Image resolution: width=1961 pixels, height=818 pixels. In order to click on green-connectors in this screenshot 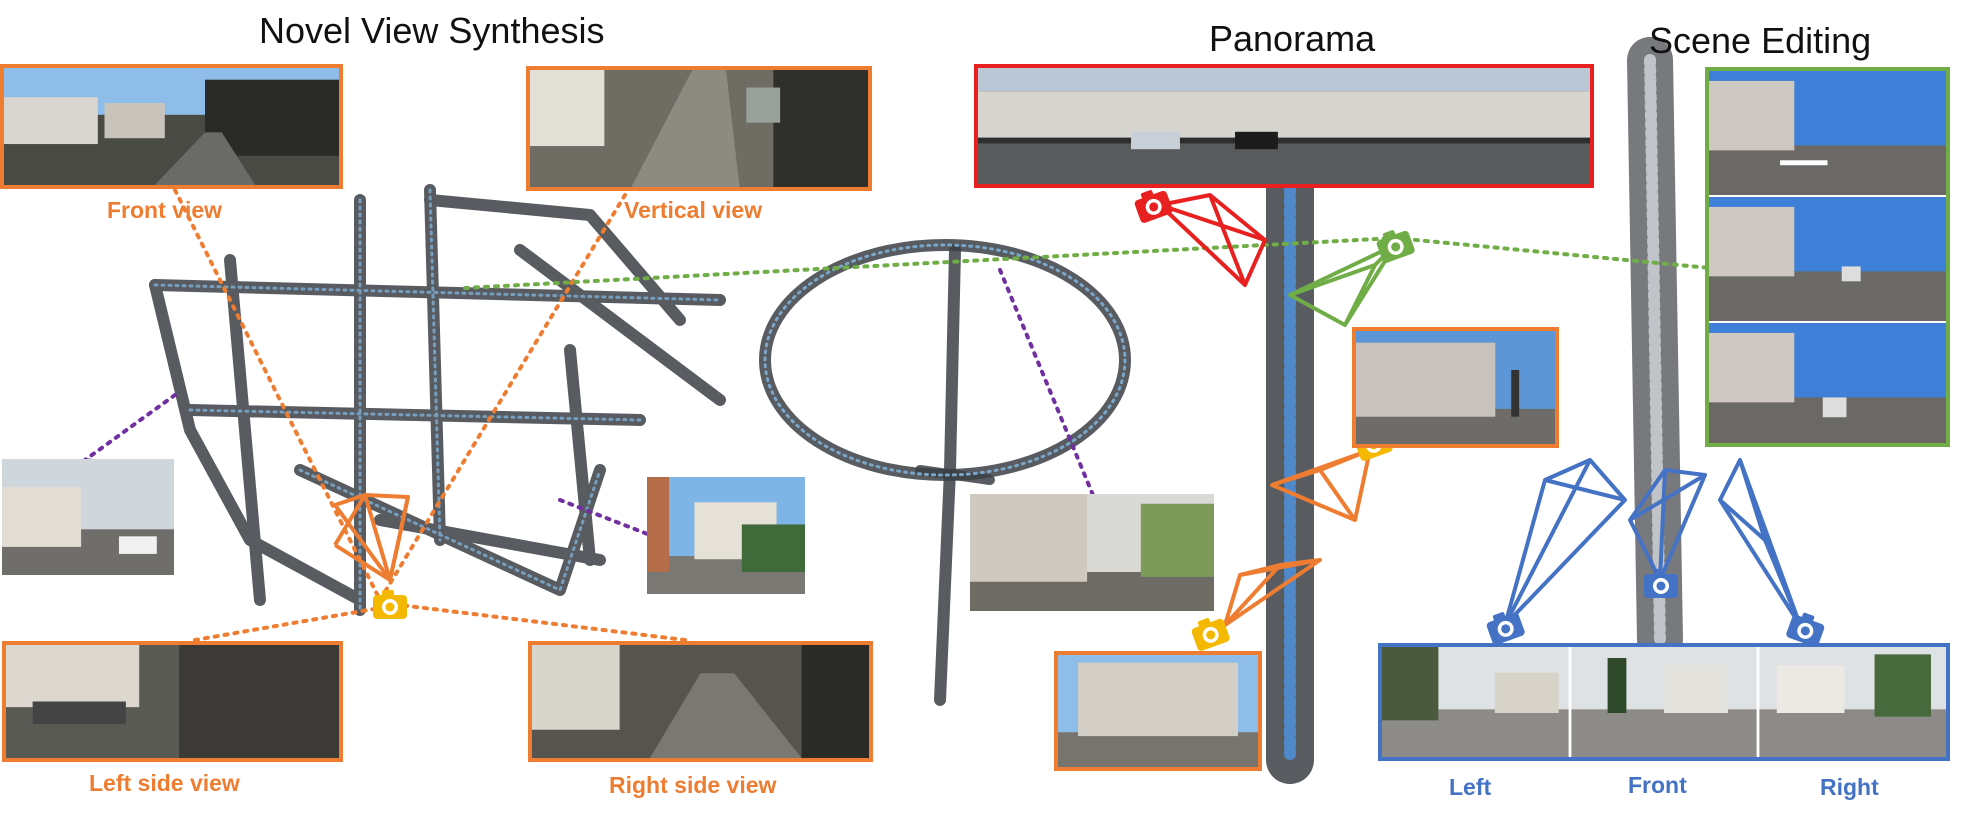, I will do `click(1087, 263)`.